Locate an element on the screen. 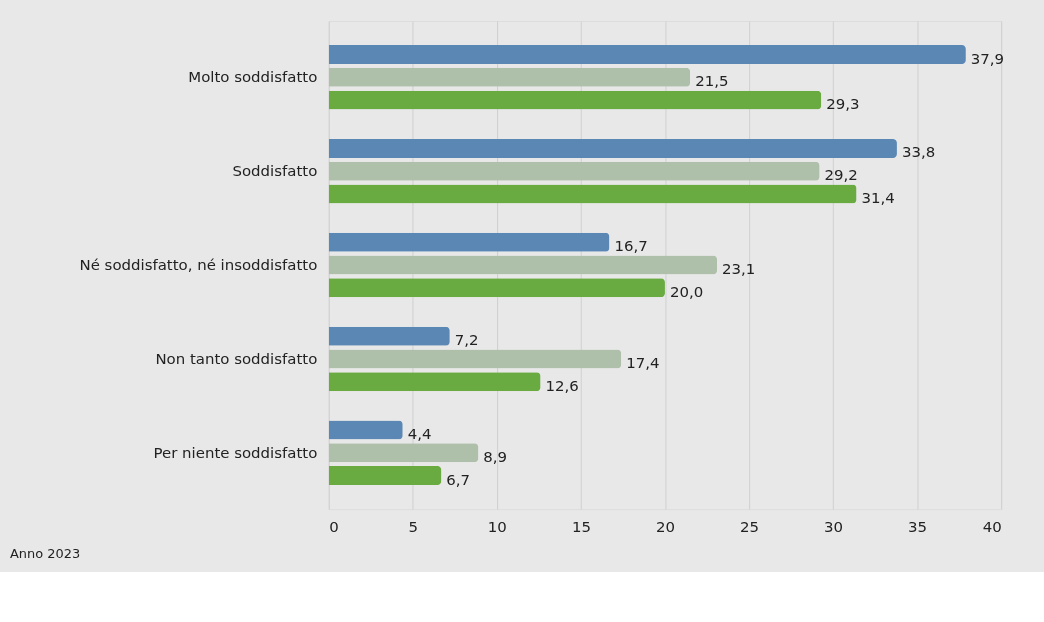 This screenshot has height=622, width=1044. data-label: 33,8 is located at coordinates (918, 152).